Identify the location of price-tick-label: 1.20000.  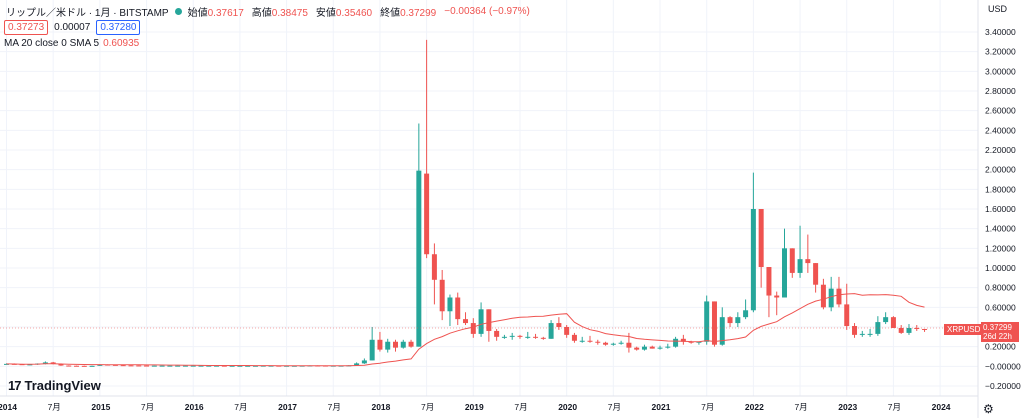
(1000, 248).